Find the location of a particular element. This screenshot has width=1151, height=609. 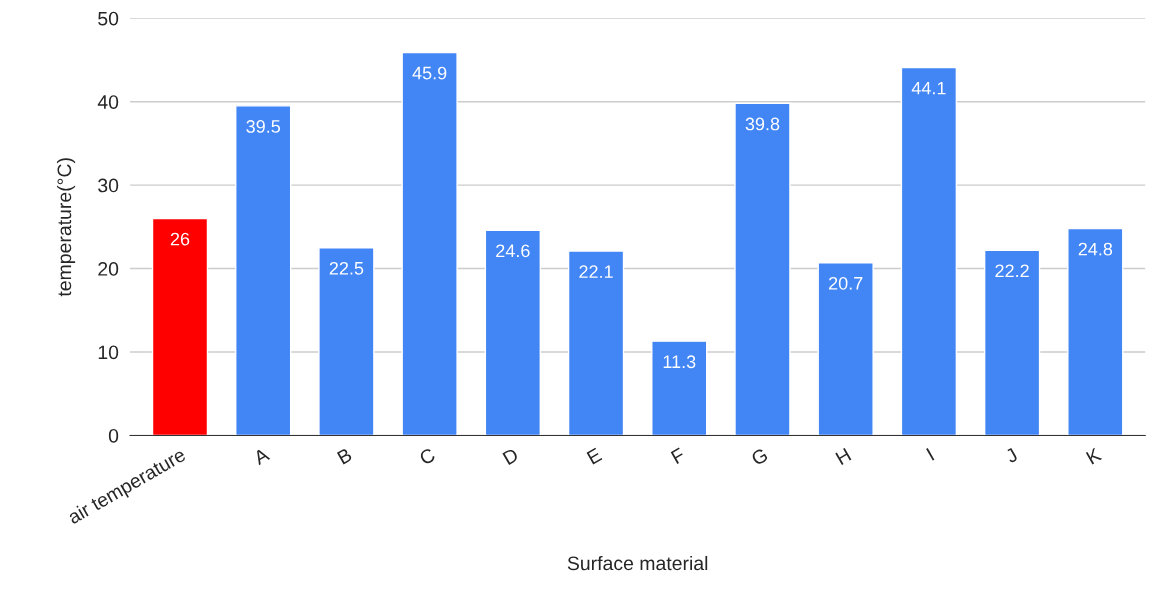

x-tick-label: H is located at coordinates (843, 456).